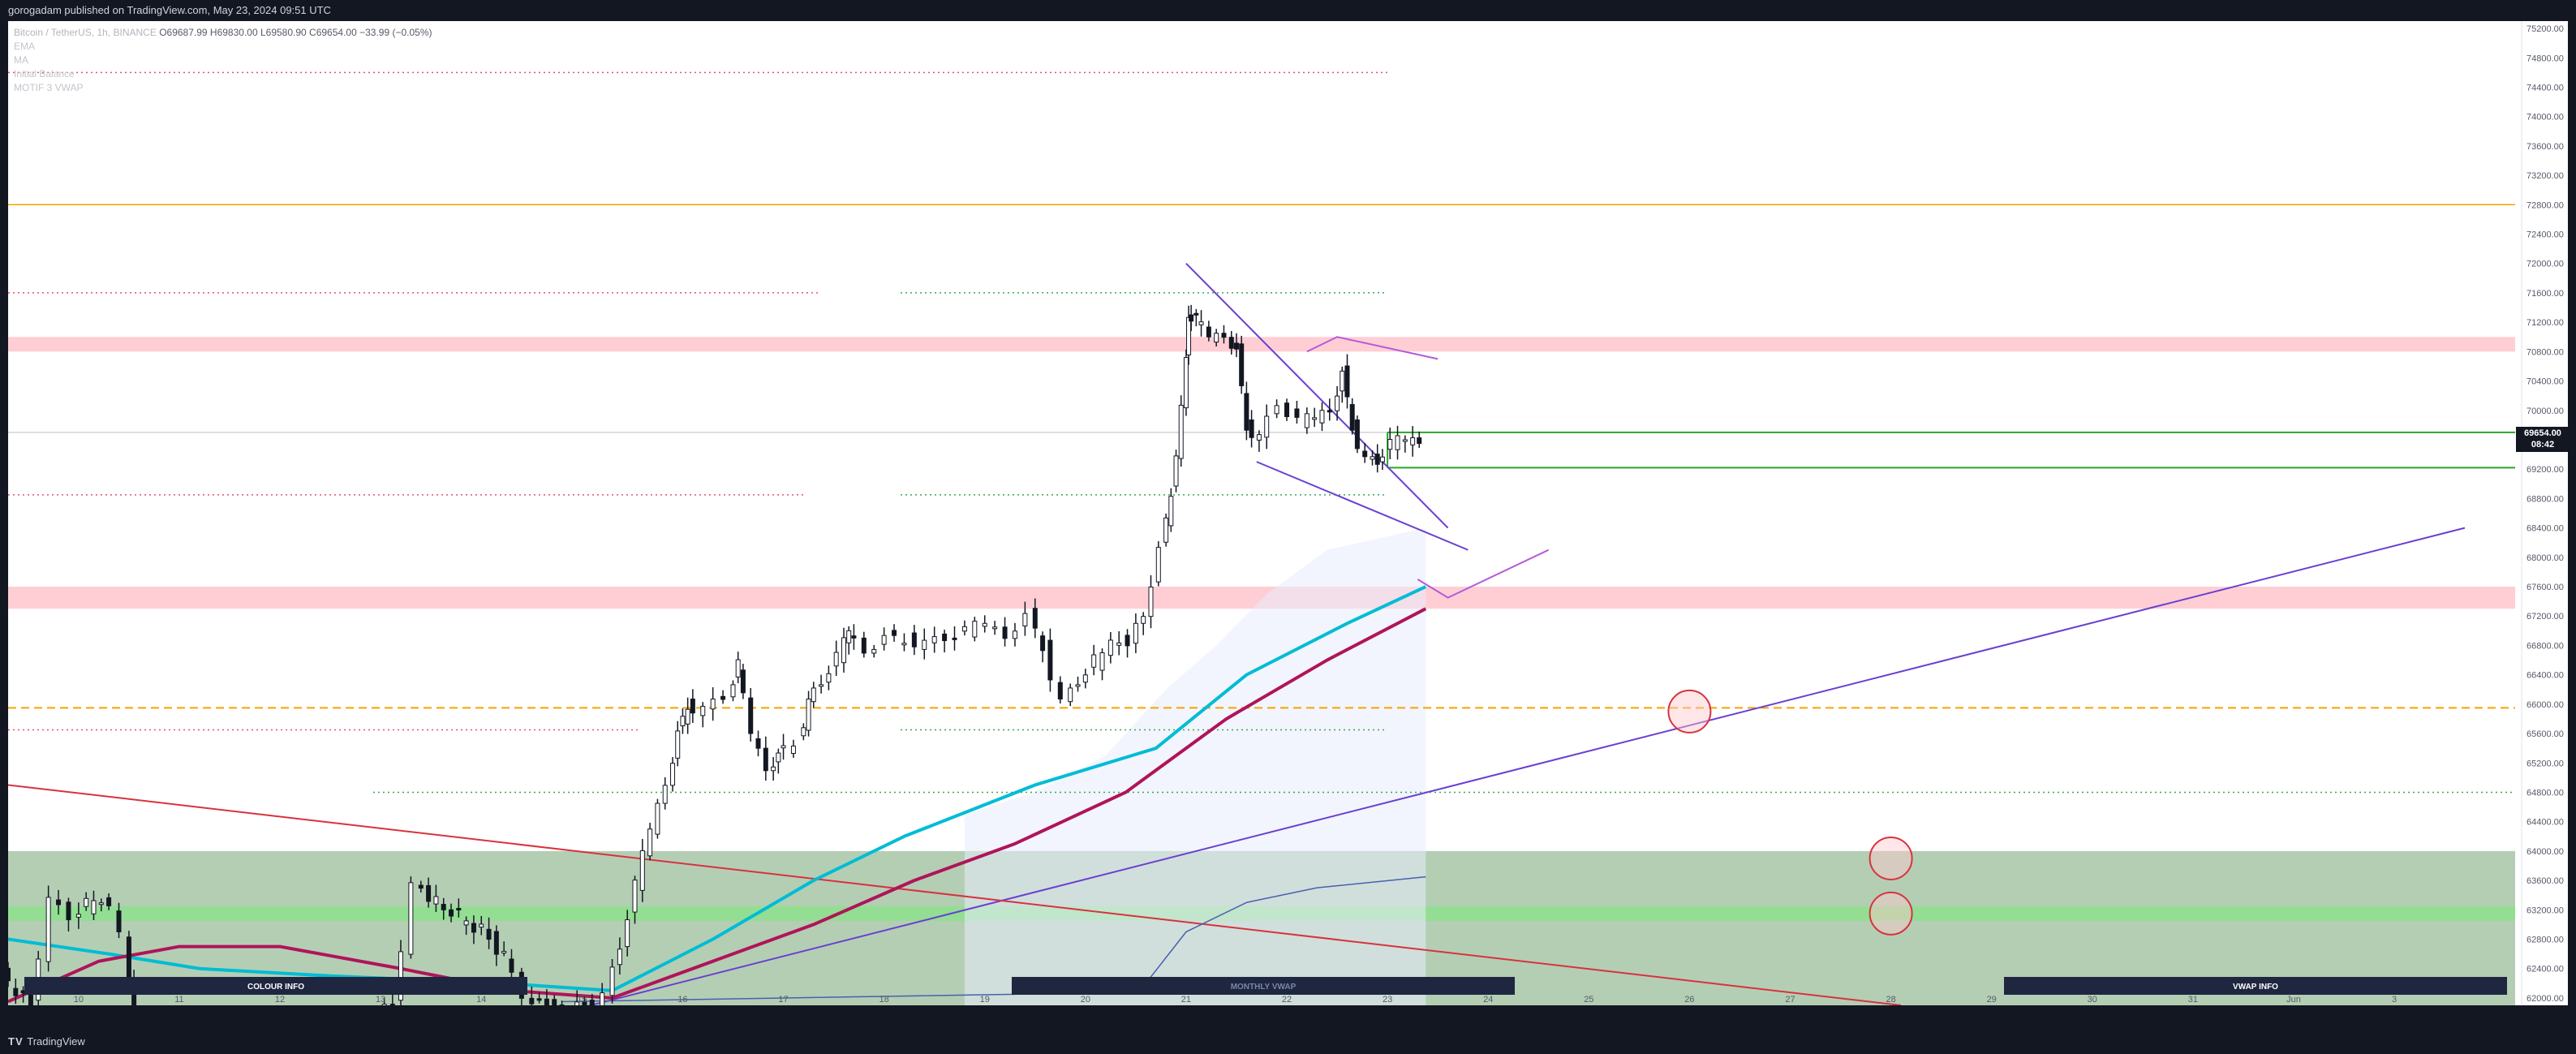  What do you see at coordinates (2545, 264) in the screenshot?
I see `price-tick-label: 72000.00` at bounding box center [2545, 264].